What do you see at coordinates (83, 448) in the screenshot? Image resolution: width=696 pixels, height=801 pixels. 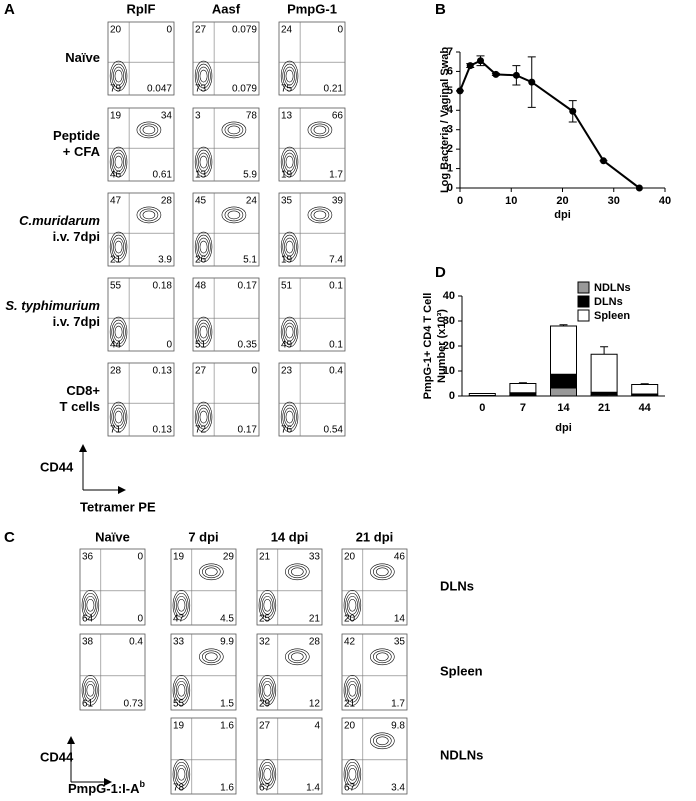 I see `arrowhead` at bounding box center [83, 448].